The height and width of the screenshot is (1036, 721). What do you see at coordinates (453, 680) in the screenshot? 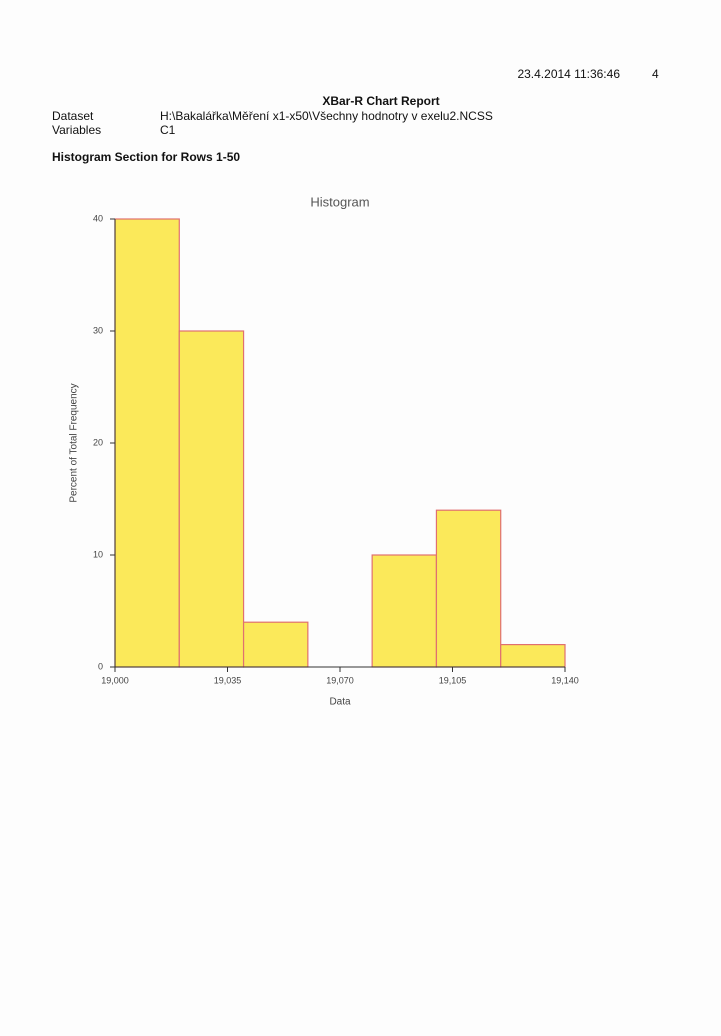
I see `x-tick-label: 19,105` at bounding box center [453, 680].